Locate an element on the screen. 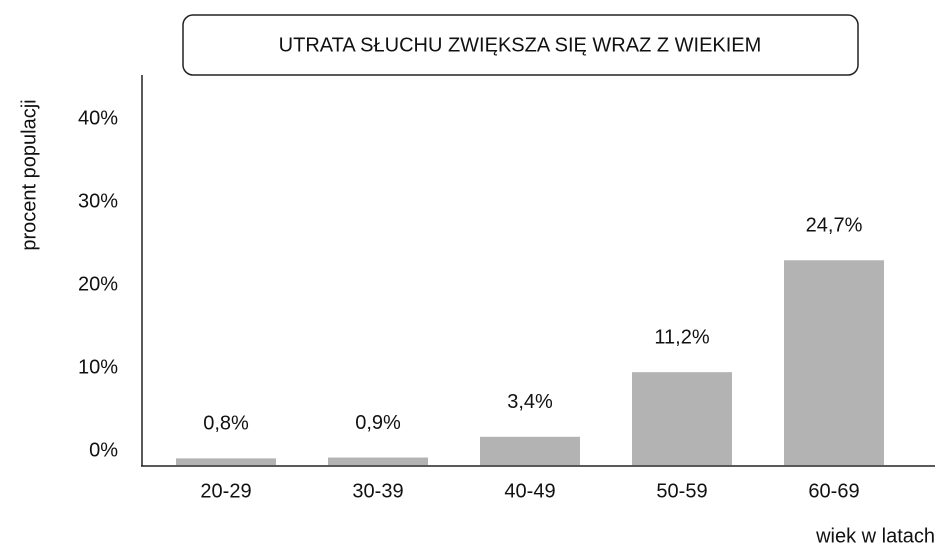 The image size is (942, 551). y-tick-label: 30% is located at coordinates (98, 202).